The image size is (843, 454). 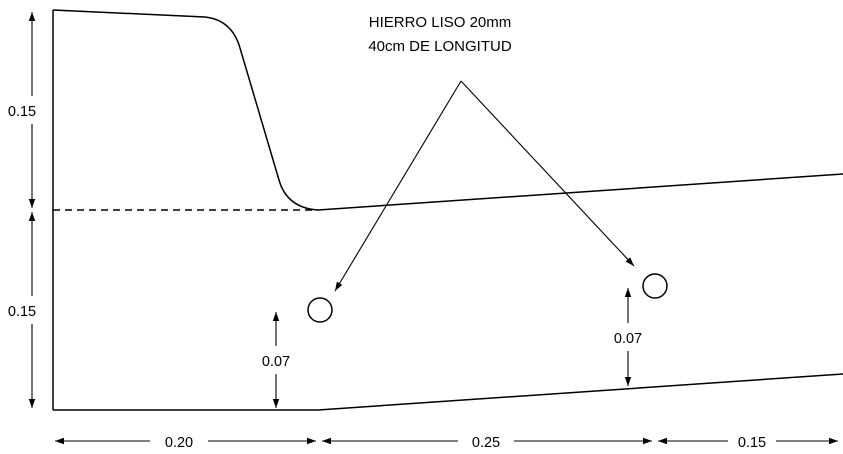 I want to click on dowel-bar-right, so click(x=655, y=286).